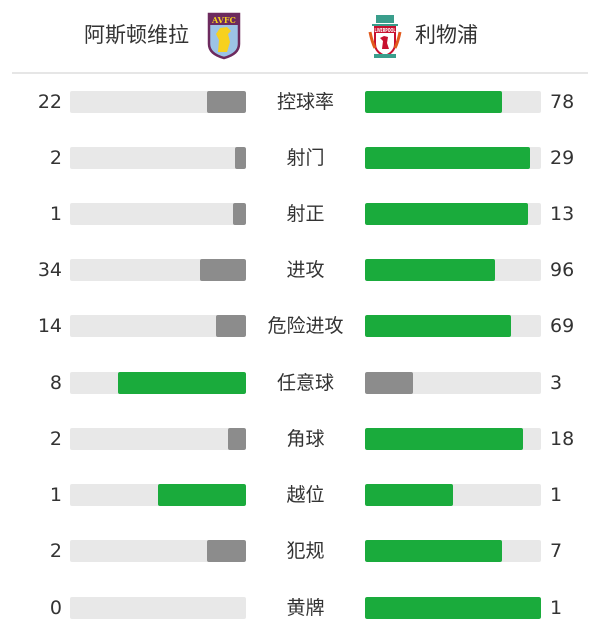 This screenshot has width=600, height=636. What do you see at coordinates (300, 36) in the screenshot?
I see `match-header: 阿斯顿维拉 AVFC LIVERPOOL 利物浦` at bounding box center [300, 36].